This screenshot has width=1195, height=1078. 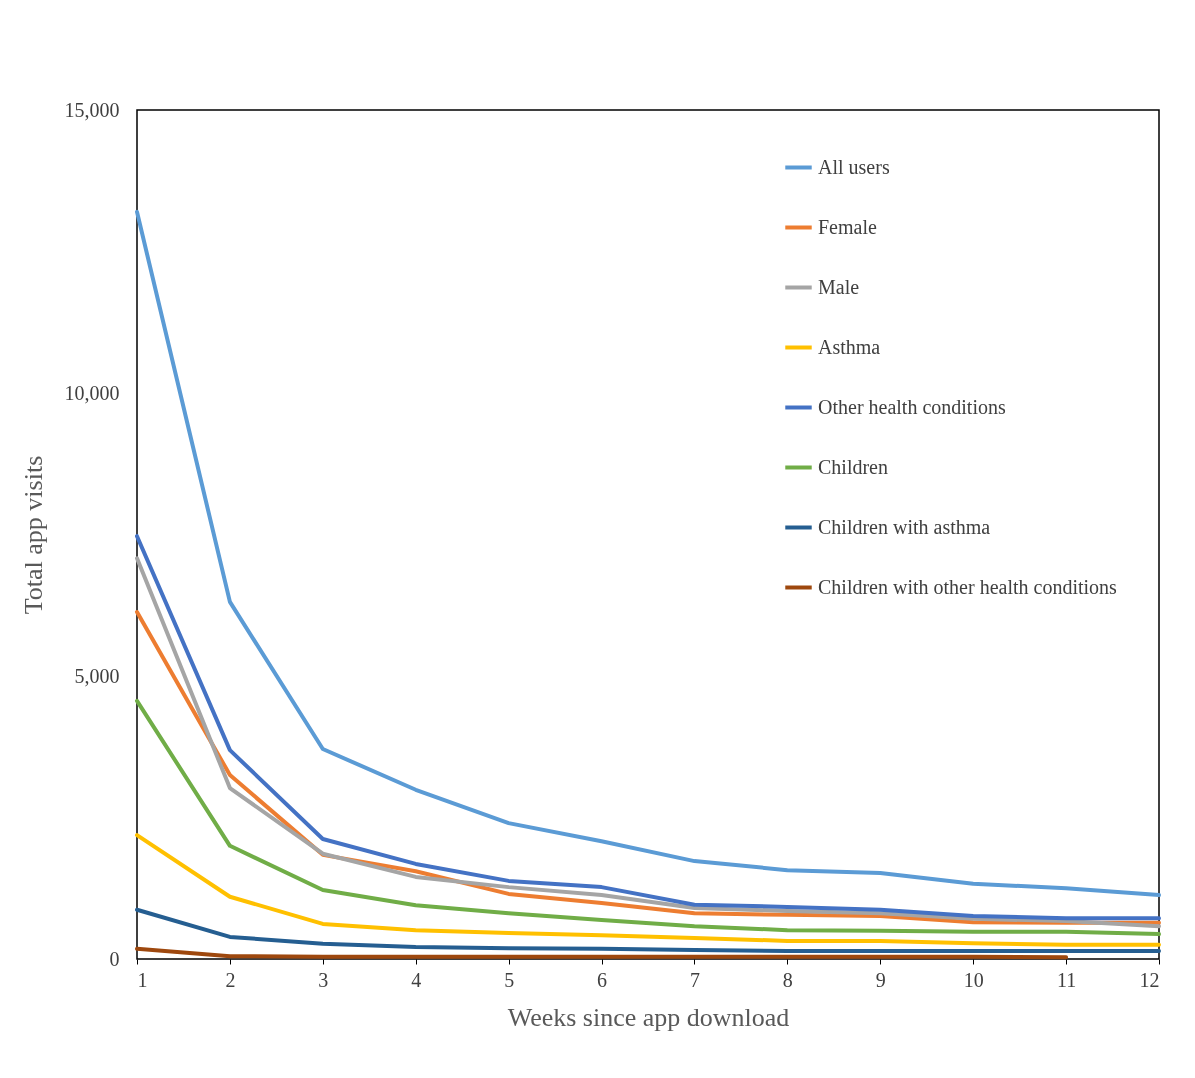 I want to click on y-tick-label: 5,000, so click(x=97, y=675).